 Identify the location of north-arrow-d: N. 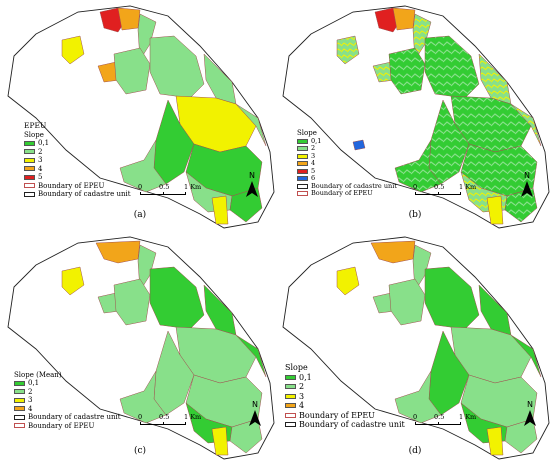
(530, 413).